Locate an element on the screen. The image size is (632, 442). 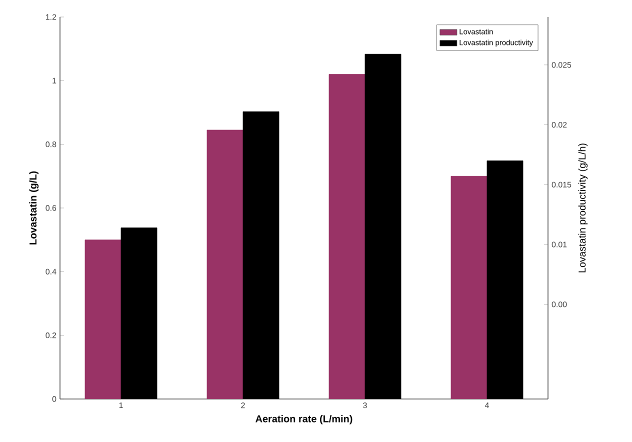
y-axis-title: Lovastatin (g/L) is located at coordinates (34, 207).